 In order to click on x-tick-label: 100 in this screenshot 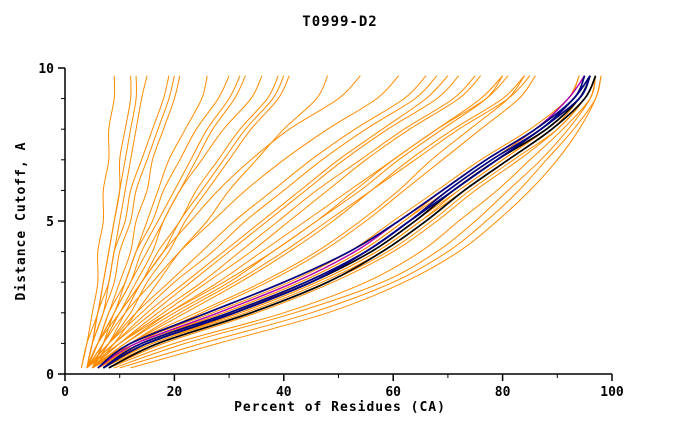, I will do `click(612, 392)`.